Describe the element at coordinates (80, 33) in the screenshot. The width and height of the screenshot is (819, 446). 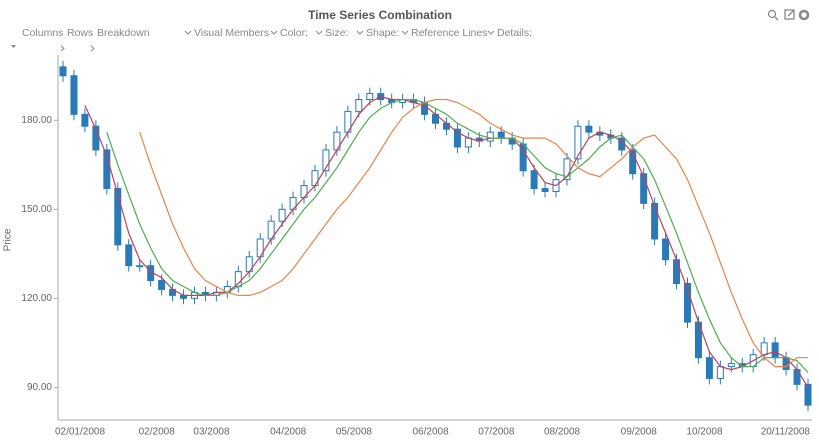
I see `toolbar-item: Rows` at that location.